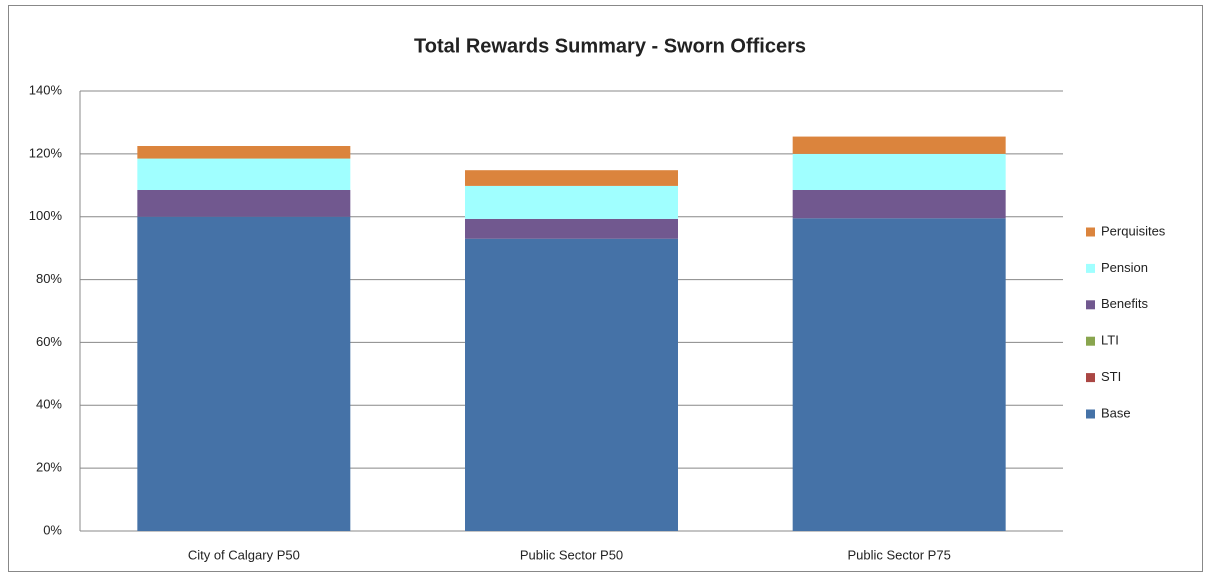 The height and width of the screenshot is (576, 1209). Describe the element at coordinates (571, 554) in the screenshot. I see `x-tick-label: Public Sector P50` at that location.